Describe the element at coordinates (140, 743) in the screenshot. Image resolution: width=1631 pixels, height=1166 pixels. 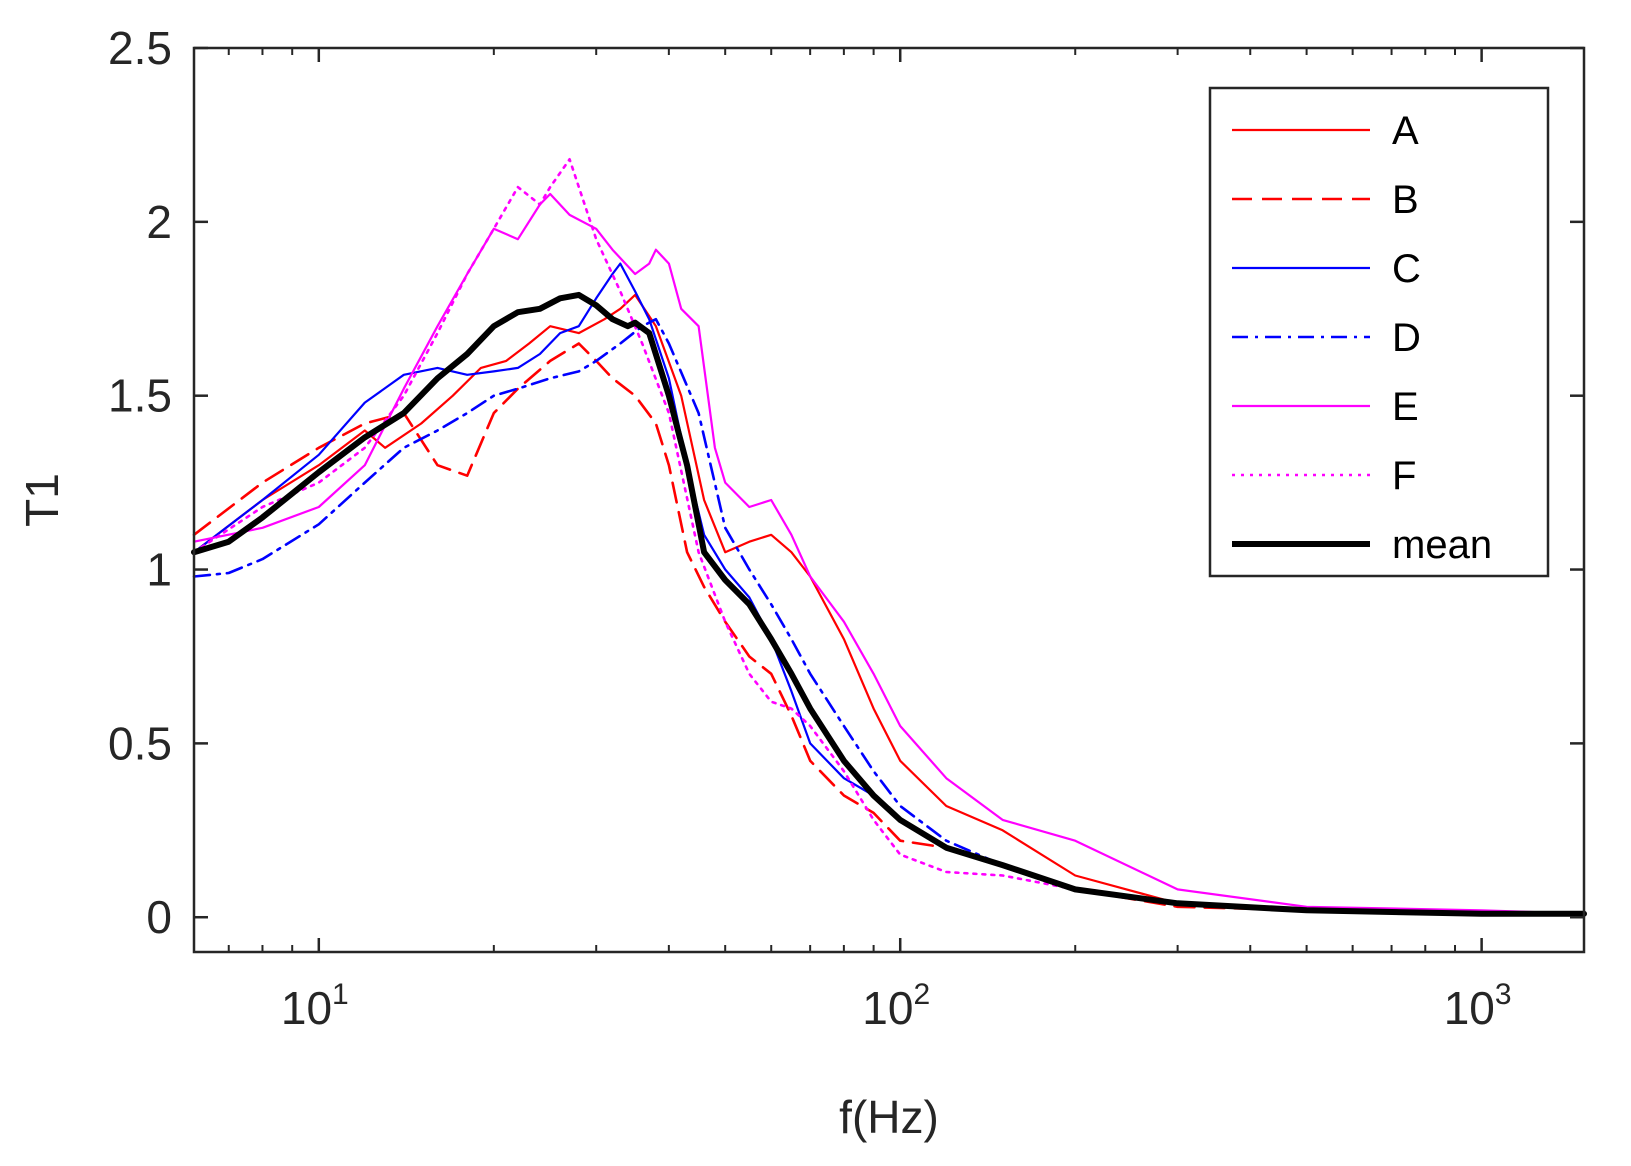
I see `y-tick-label: 0.5` at that location.